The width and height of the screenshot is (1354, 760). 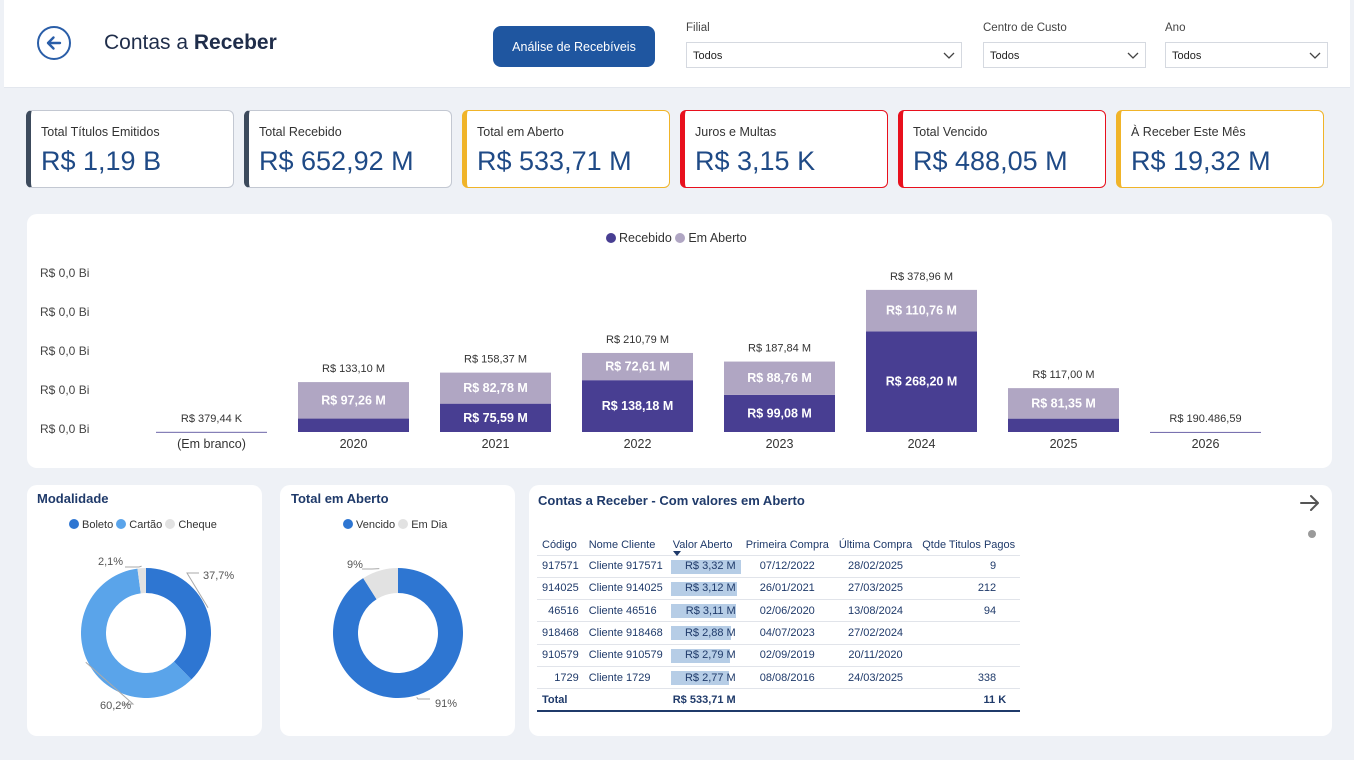 I want to click on slice-value-label: 91%, so click(x=446, y=704).